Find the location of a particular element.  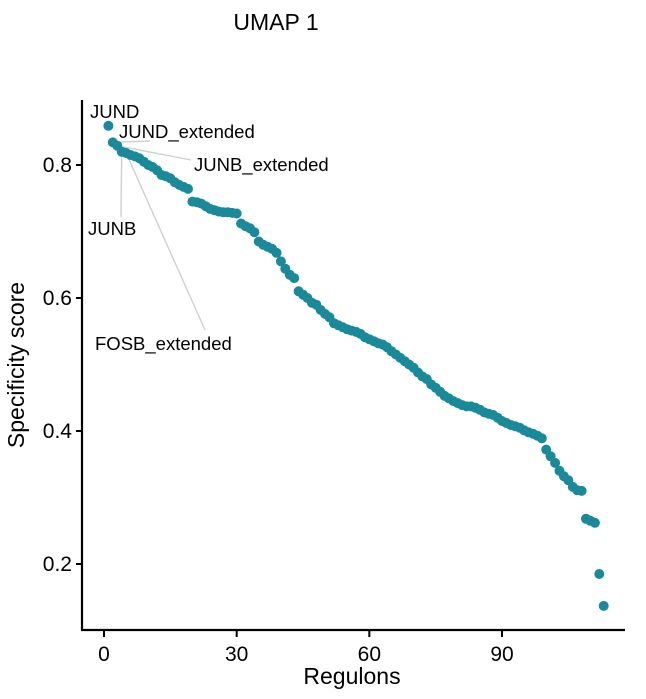

y-tick-label: 0.8 is located at coordinates (57, 165).